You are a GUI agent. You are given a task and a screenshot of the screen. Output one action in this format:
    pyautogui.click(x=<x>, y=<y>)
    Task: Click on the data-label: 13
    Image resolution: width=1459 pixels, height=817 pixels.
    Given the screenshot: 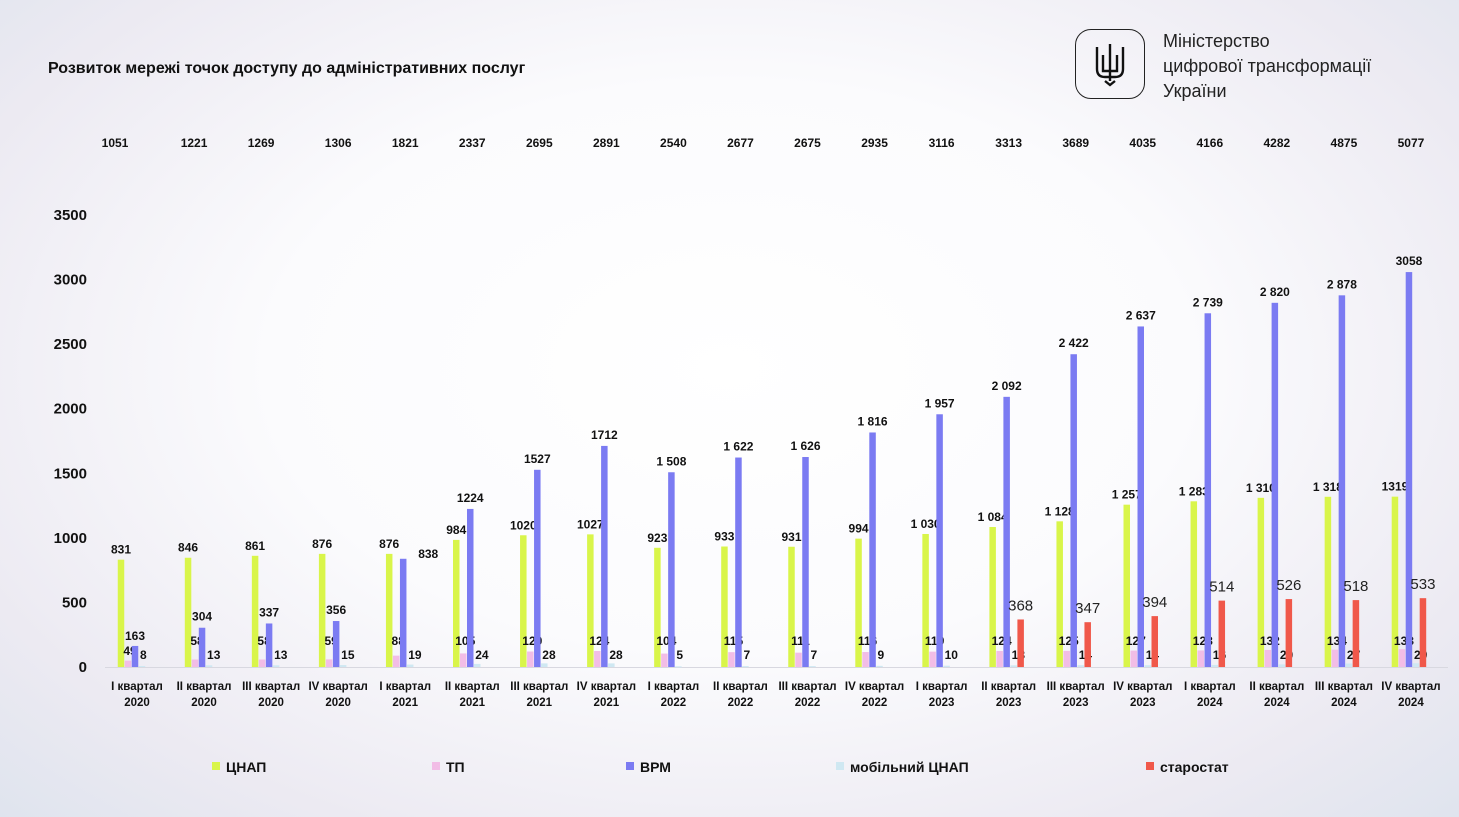 What is the action you would take?
    pyautogui.click(x=214, y=655)
    